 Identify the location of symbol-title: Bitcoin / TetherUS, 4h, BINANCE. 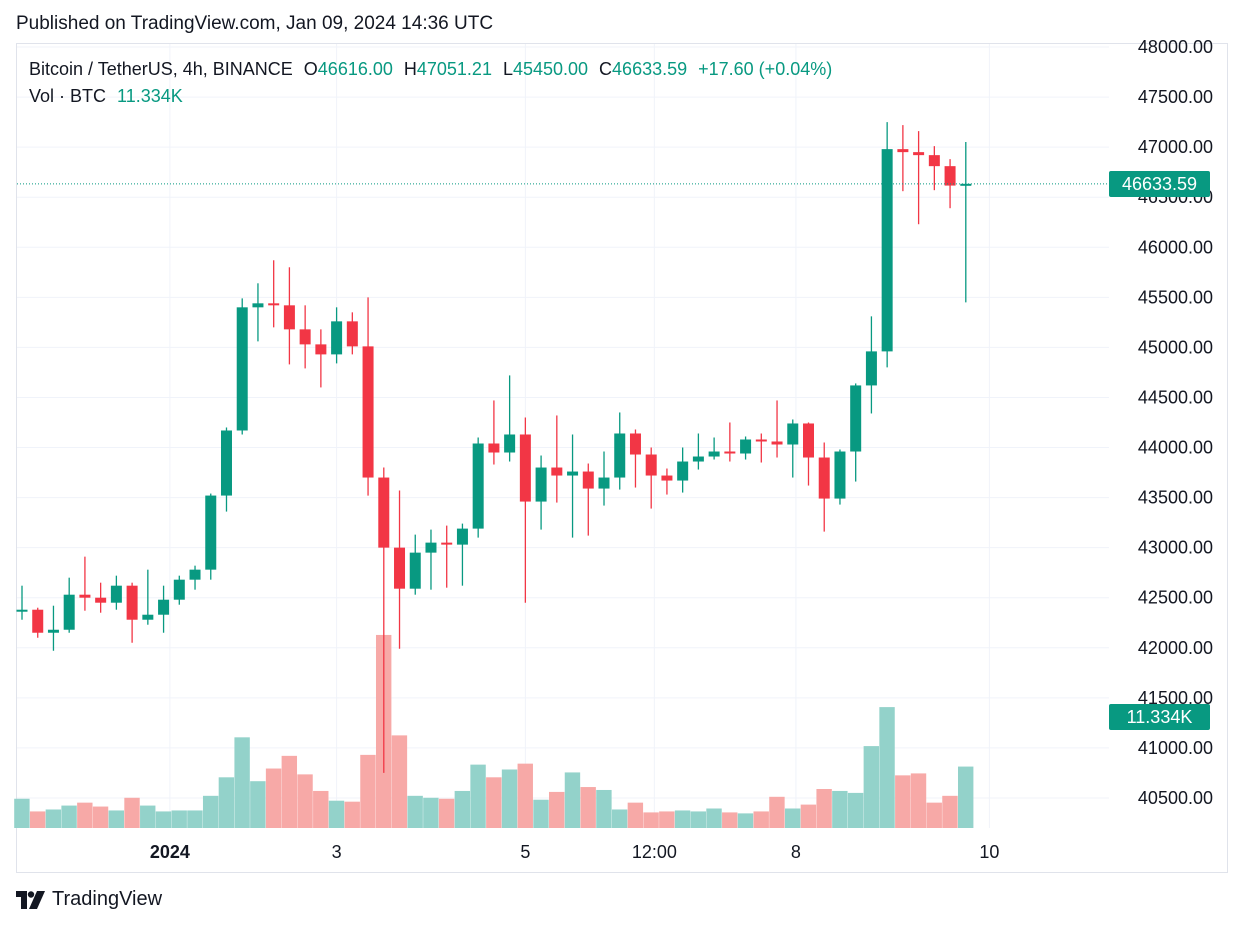
(161, 69).